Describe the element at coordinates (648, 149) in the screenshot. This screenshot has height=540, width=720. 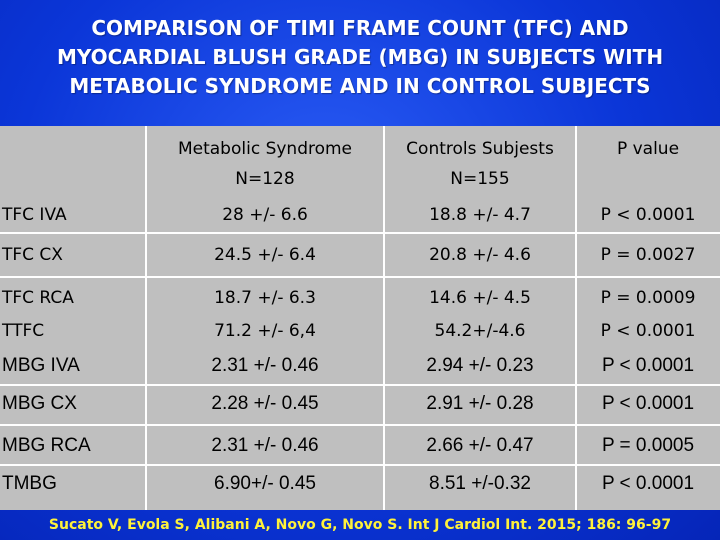
I see `header-p-title: P value` at that location.